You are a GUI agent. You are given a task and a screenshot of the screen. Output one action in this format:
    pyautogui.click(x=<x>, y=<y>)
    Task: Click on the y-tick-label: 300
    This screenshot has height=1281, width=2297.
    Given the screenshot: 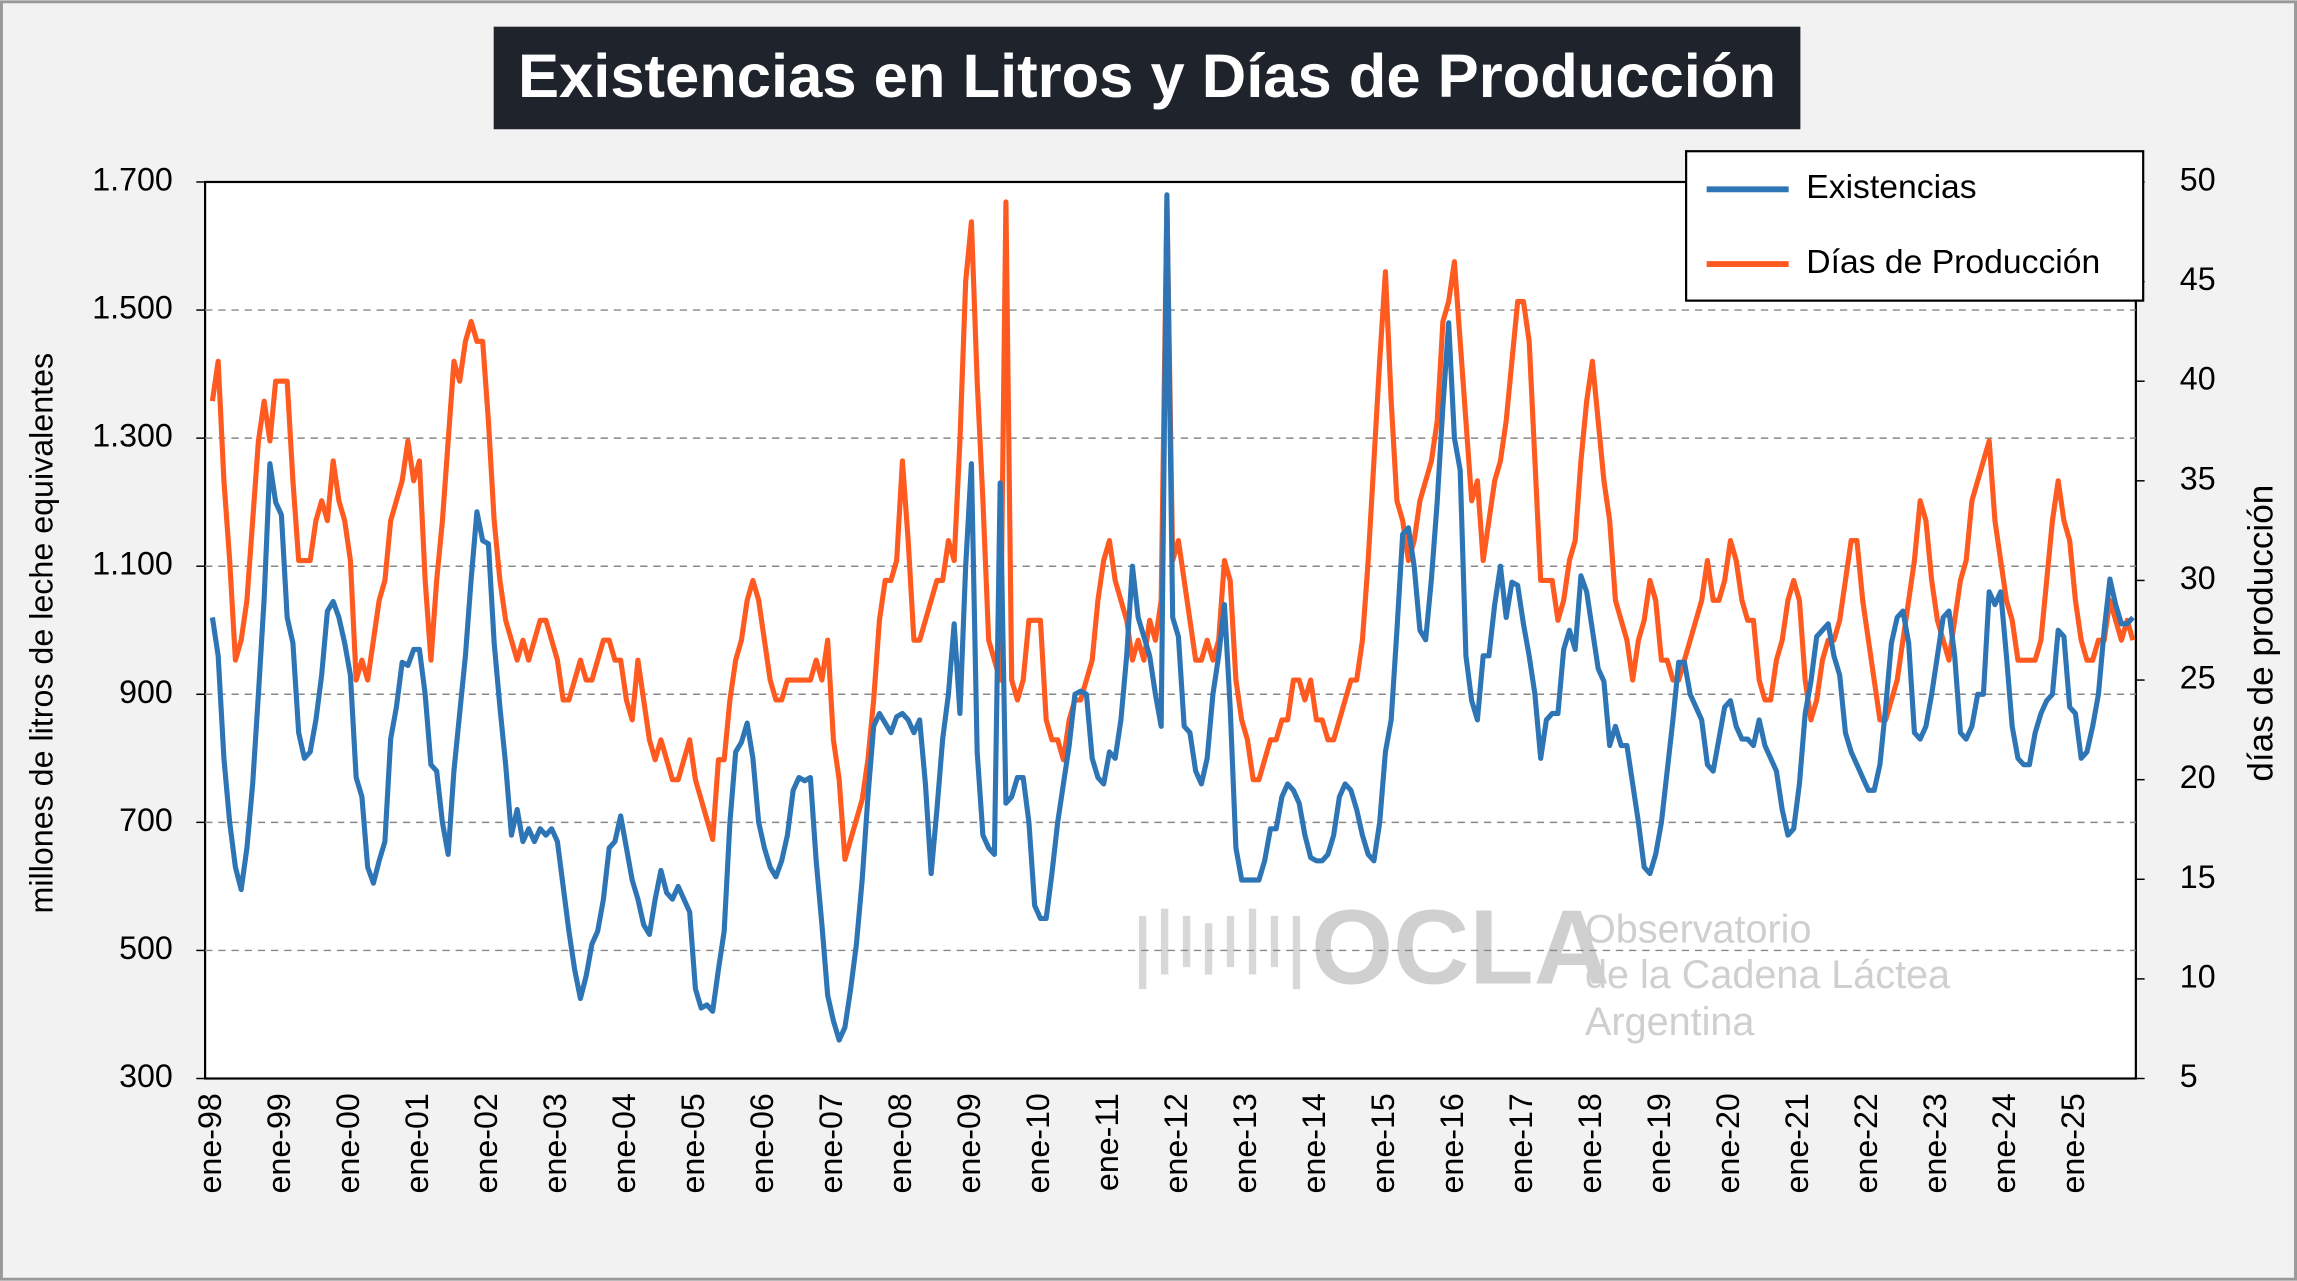 What is the action you would take?
    pyautogui.click(x=146, y=1076)
    